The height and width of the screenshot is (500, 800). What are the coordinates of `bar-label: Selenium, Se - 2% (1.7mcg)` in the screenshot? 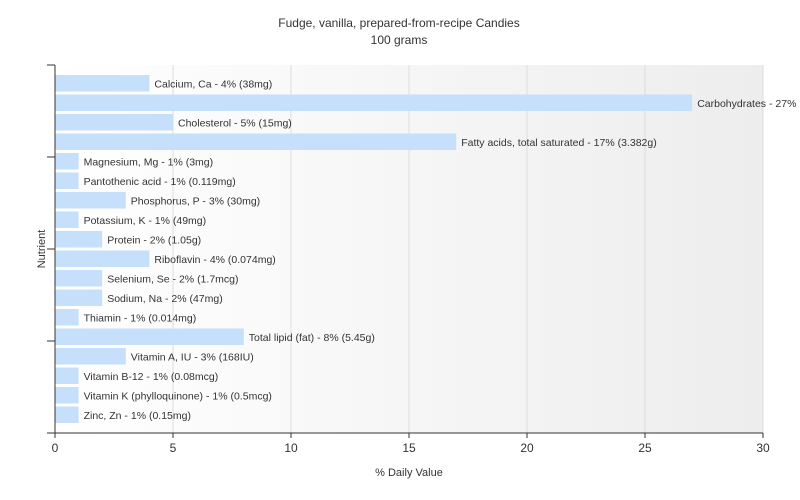 It's located at (172, 279).